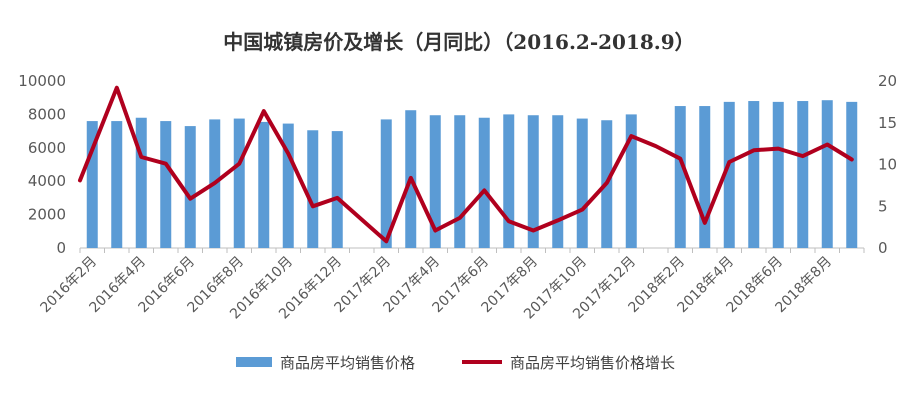 This screenshot has width=918, height=402. What do you see at coordinates (42, 81) in the screenshot?
I see `left-axis-tick-label: 10000` at bounding box center [42, 81].